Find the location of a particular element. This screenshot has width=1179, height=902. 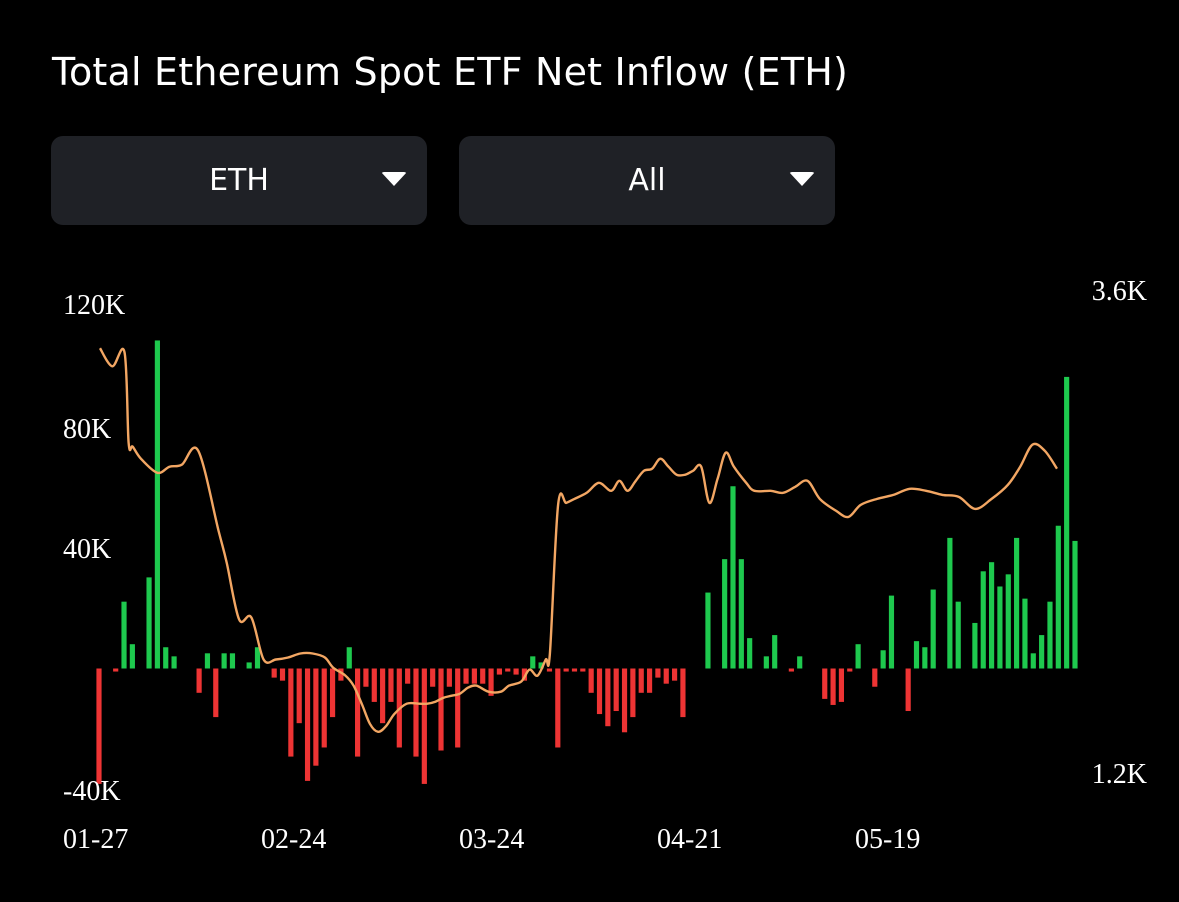

x-tick-label: 05-19 is located at coordinates (887, 839).